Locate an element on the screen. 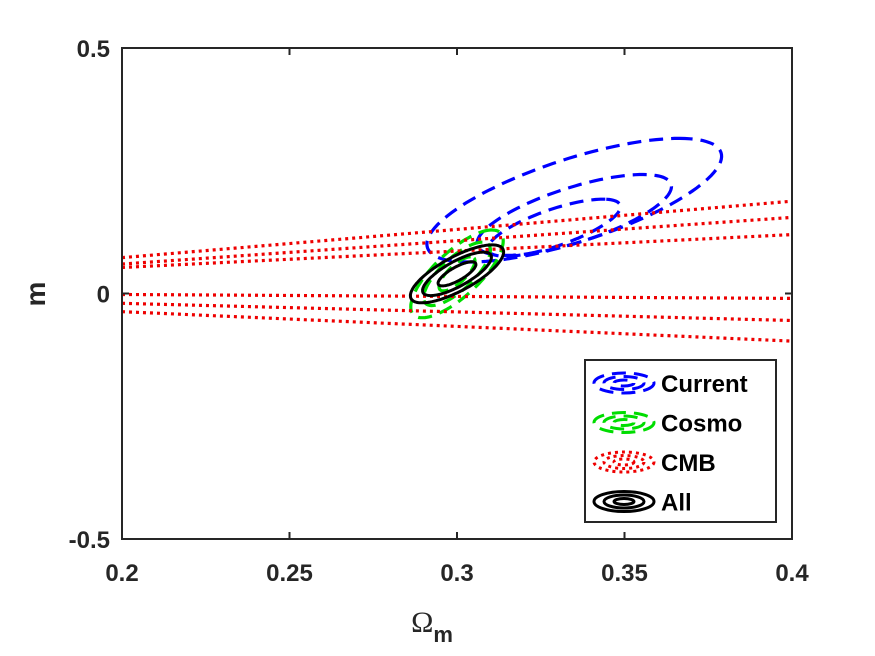 The image size is (875, 656). x-tick-label: 0.4 is located at coordinates (792, 573).